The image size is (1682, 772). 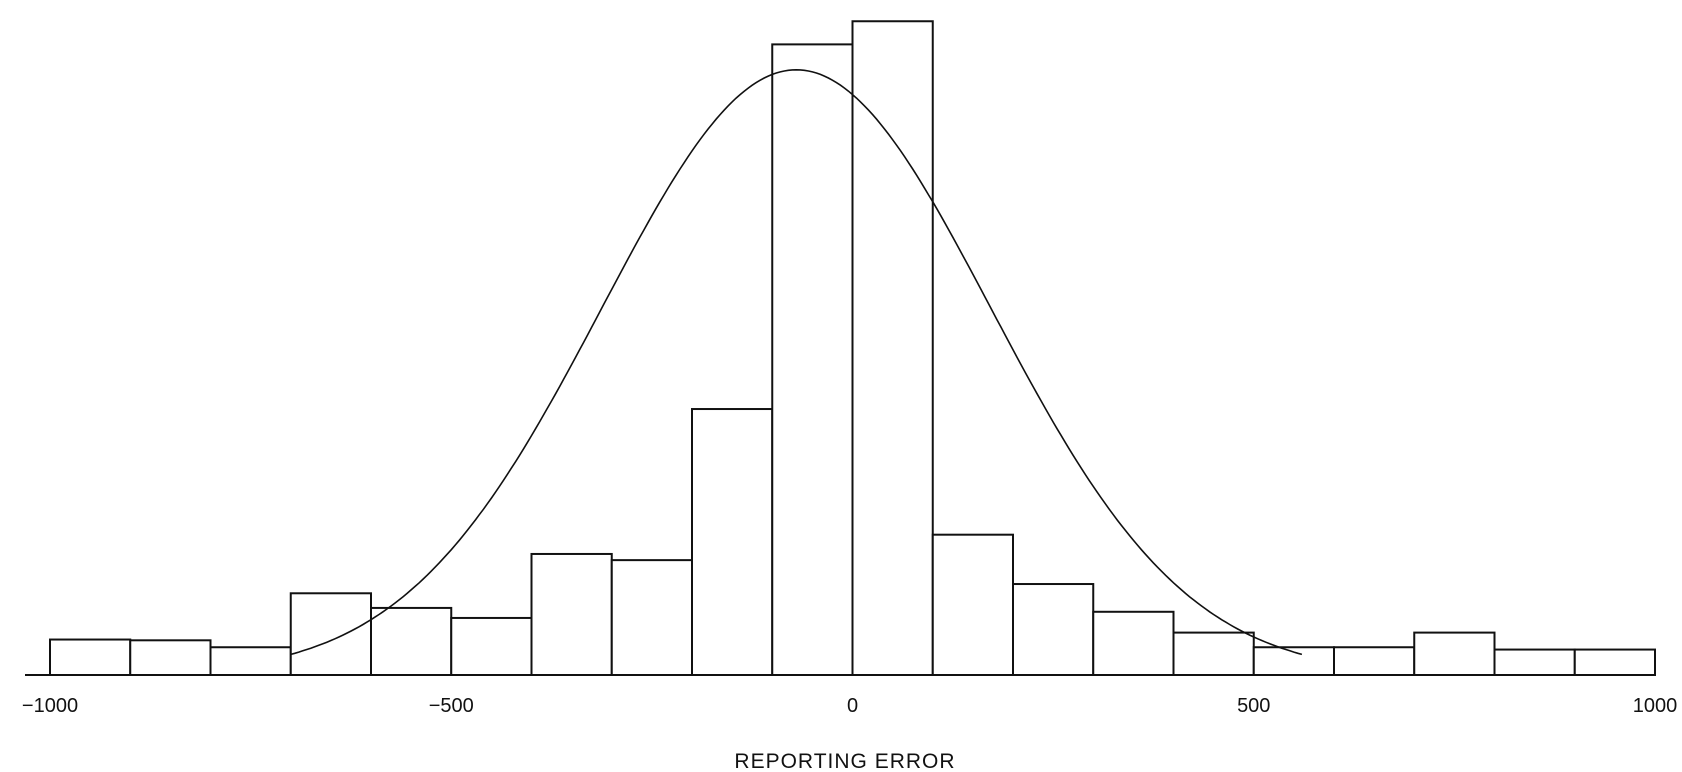 I want to click on x-tick-label: 1000, so click(x=1655, y=706).